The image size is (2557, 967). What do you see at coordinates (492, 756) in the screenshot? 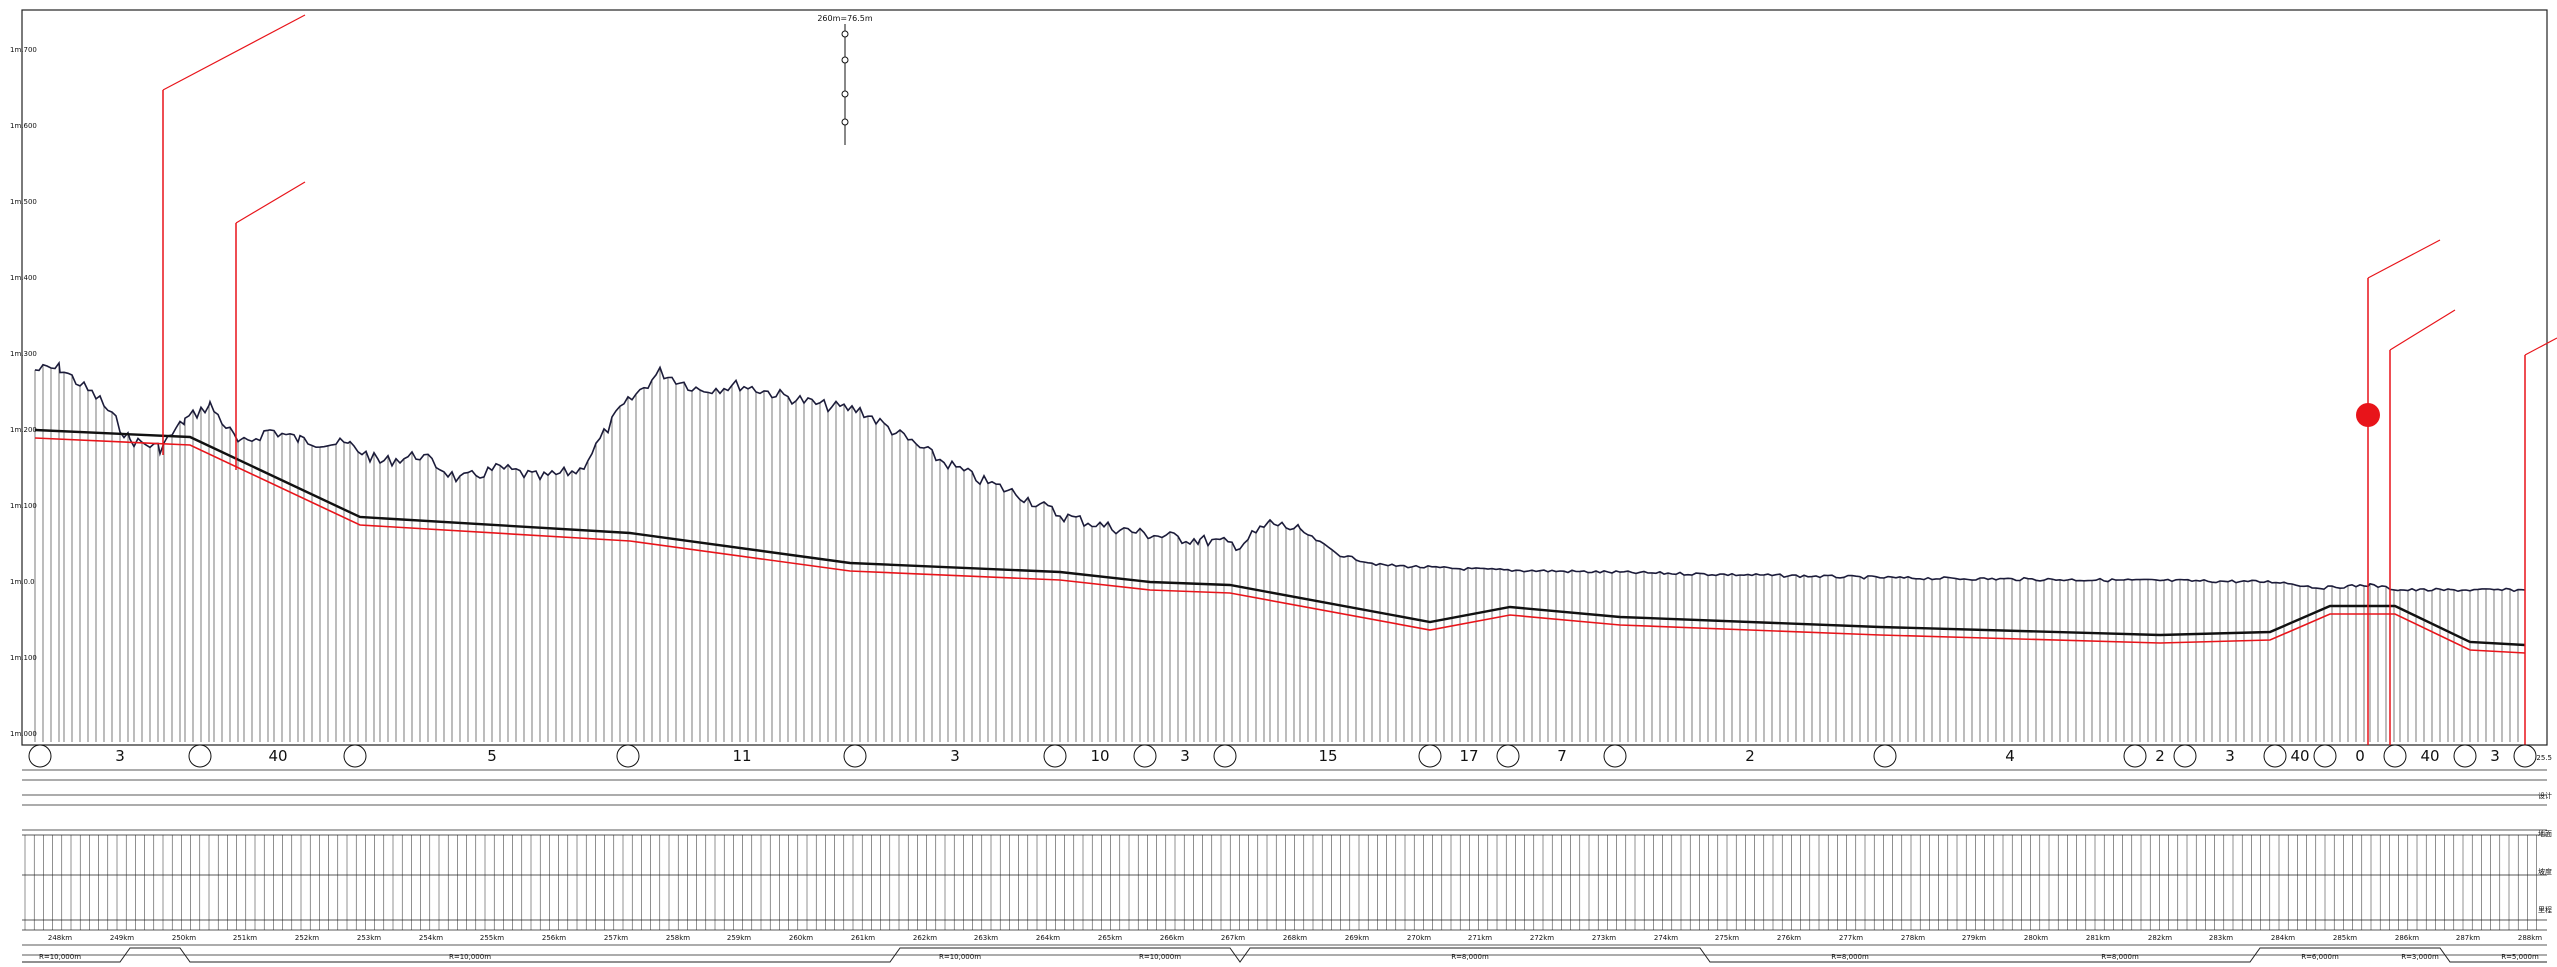
I see `segment-count: 5` at bounding box center [492, 756].